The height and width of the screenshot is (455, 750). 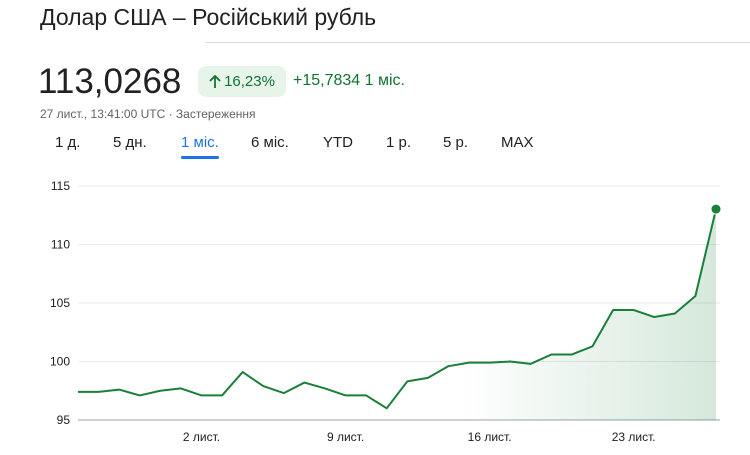 What do you see at coordinates (68, 142) in the screenshot?
I see `range-tab: 1 д.` at bounding box center [68, 142].